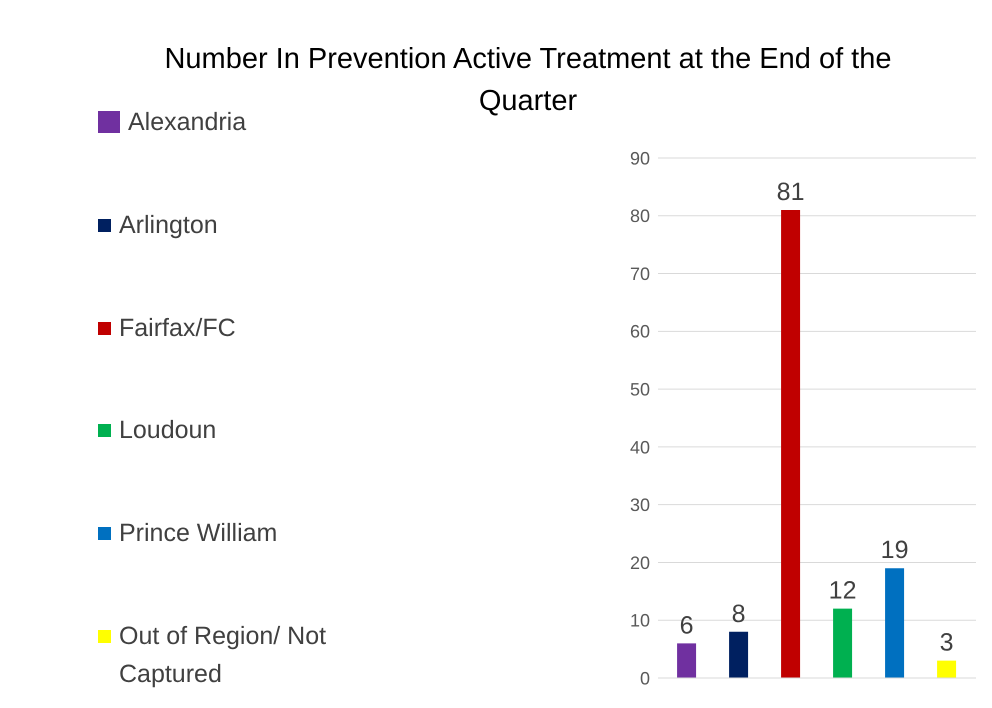  Describe the element at coordinates (640, 158) in the screenshot. I see `y-tick-label: 90` at that location.